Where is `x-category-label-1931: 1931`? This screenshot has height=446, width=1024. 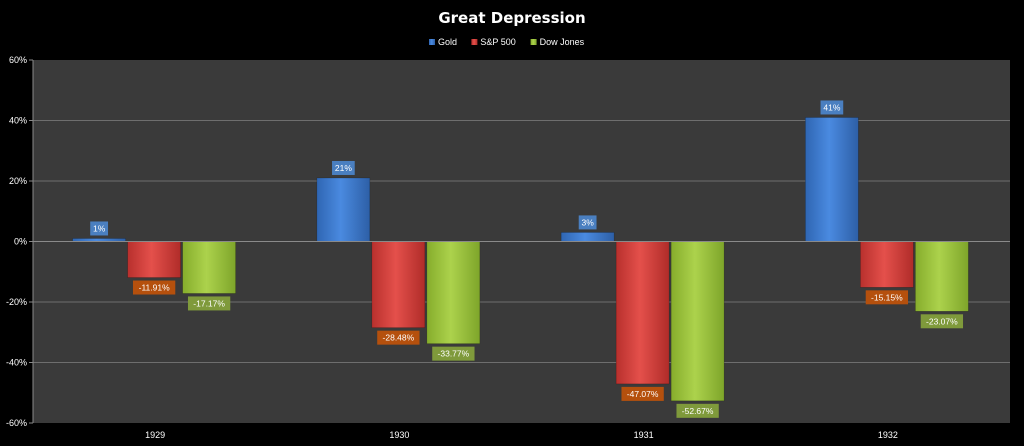
x-category-label-1931: 1931 is located at coordinates (644, 435).